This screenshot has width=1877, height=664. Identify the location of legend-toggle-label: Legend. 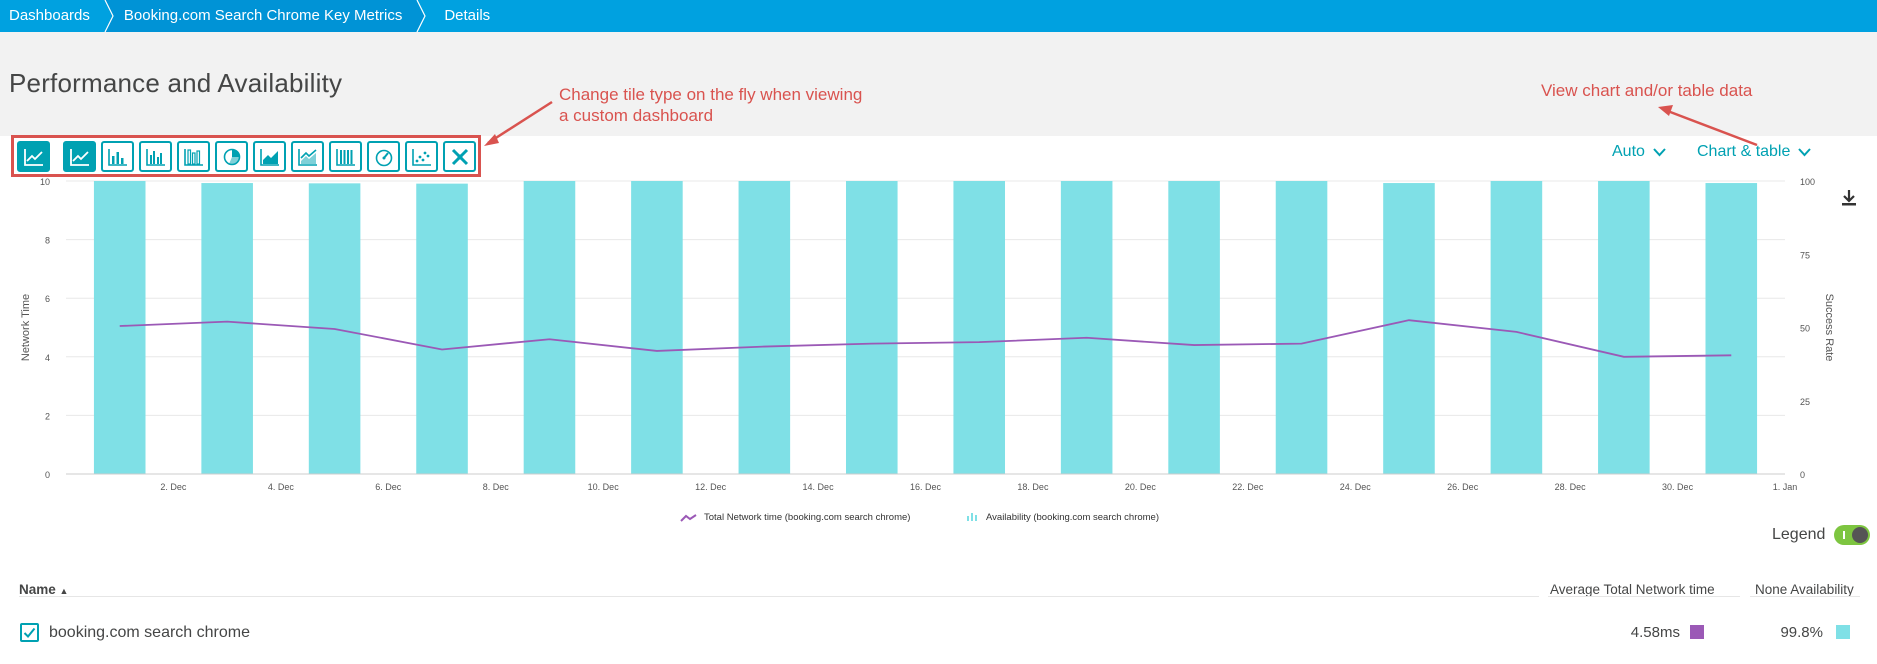
(1799, 534).